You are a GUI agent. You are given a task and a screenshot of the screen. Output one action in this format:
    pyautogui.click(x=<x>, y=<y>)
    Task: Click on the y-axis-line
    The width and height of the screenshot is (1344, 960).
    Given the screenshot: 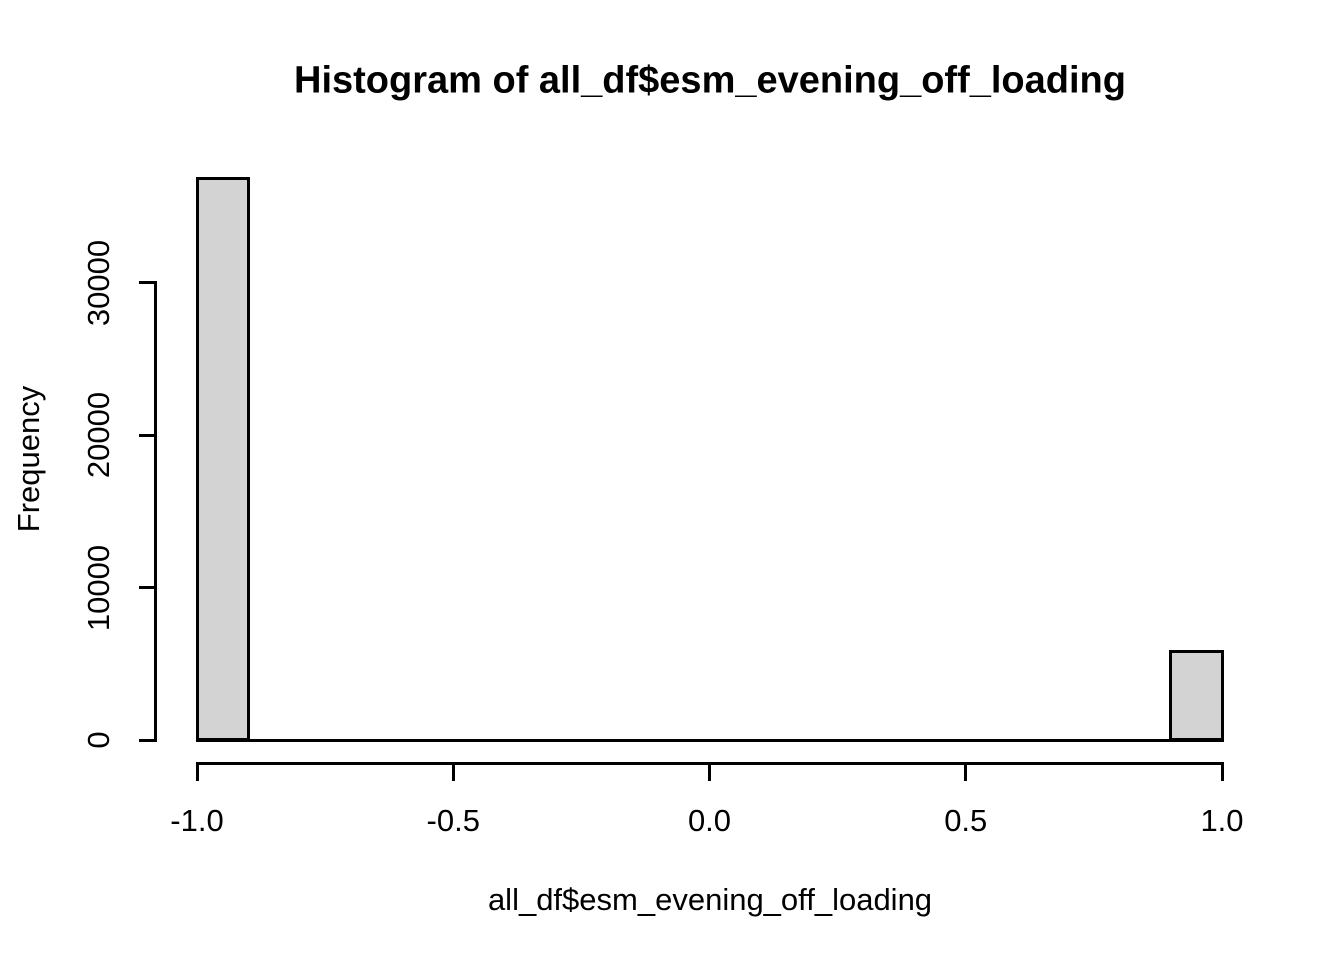 What is the action you would take?
    pyautogui.click(x=155, y=511)
    